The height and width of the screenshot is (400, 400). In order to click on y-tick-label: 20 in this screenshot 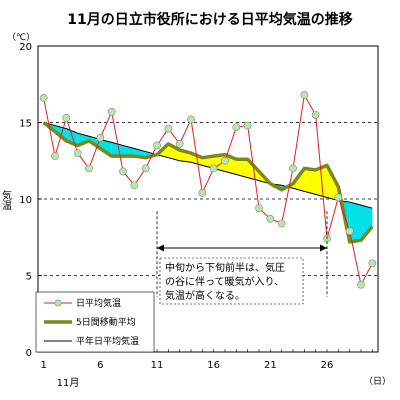, I will do `click(25, 47)`.